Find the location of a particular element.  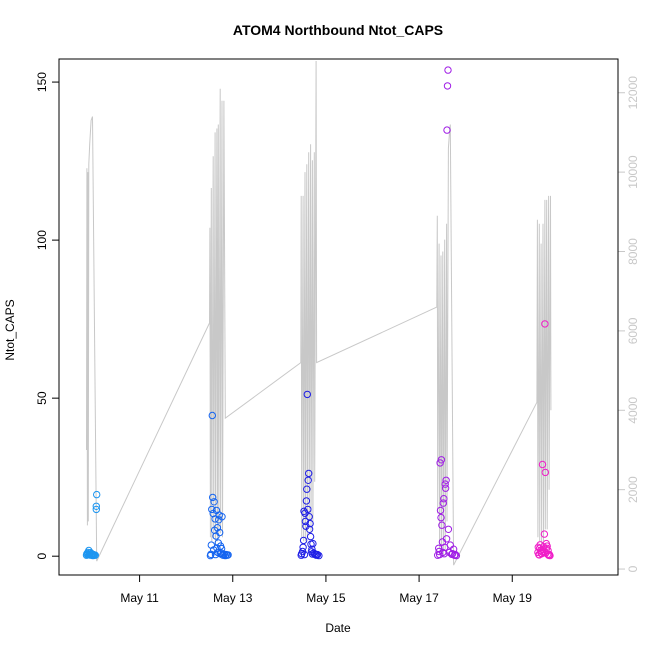

x-tick-label: May 19 is located at coordinates (513, 598).